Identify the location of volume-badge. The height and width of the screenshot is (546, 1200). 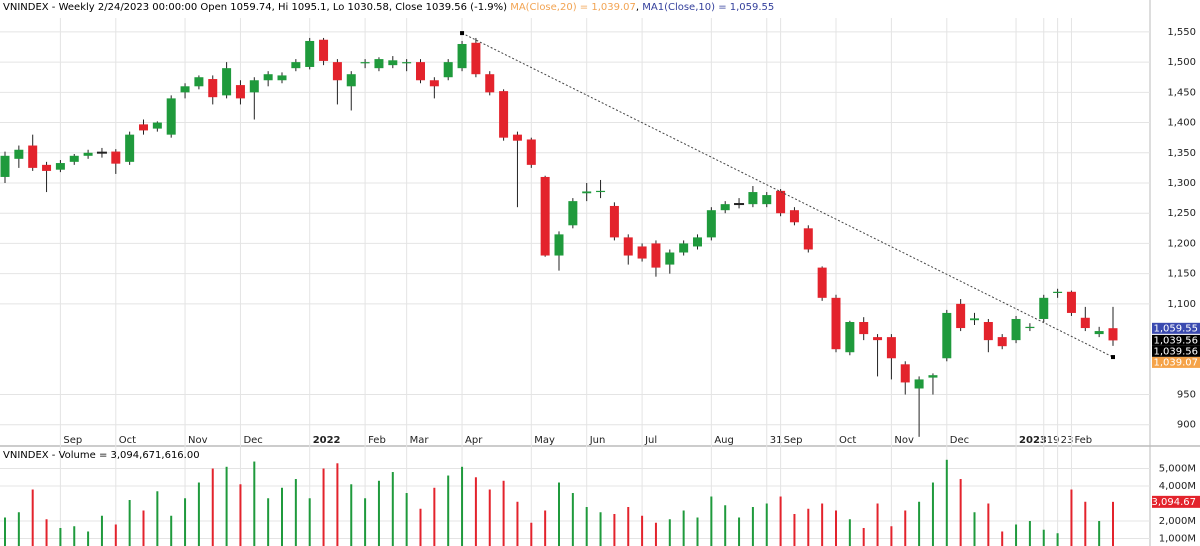
(1176, 501).